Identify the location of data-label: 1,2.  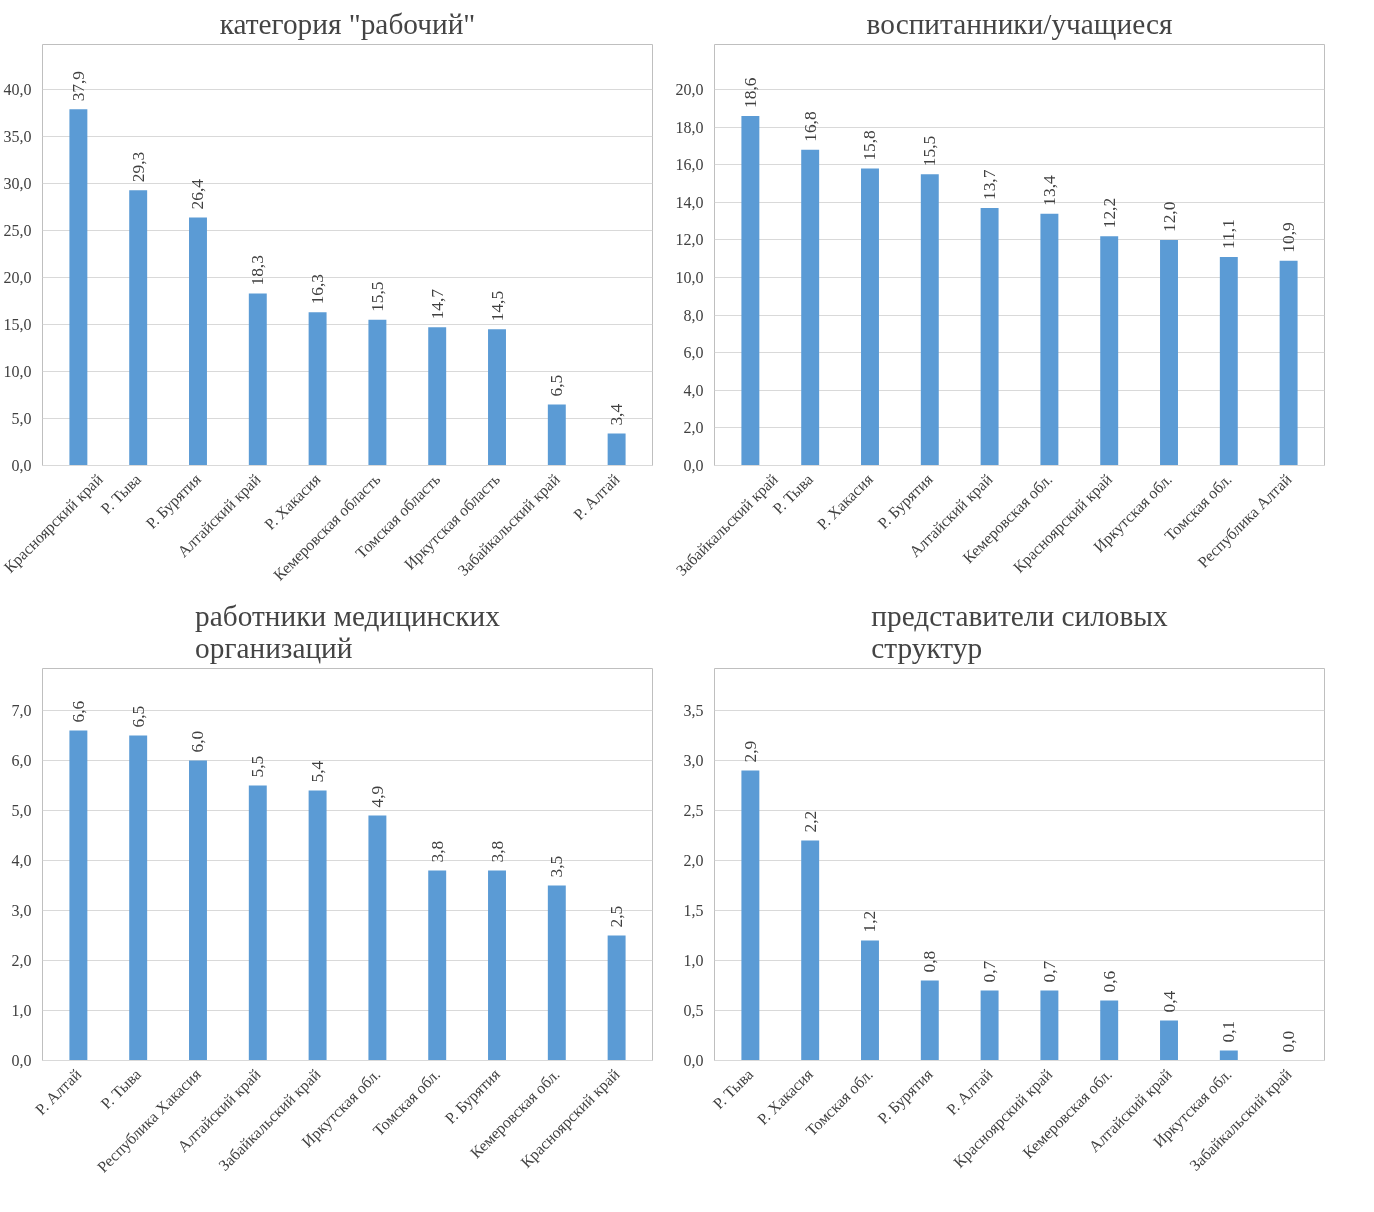
(870, 921).